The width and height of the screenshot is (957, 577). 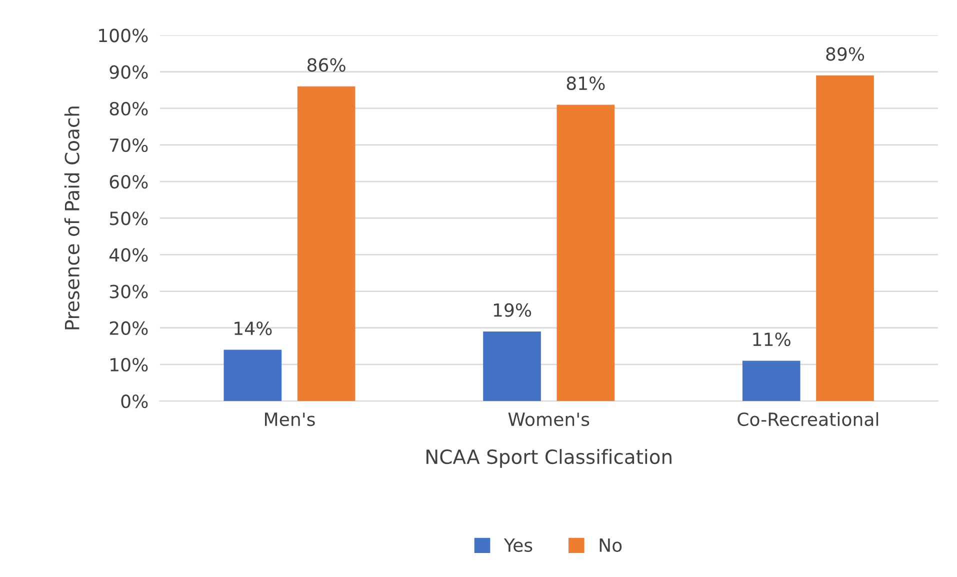 What do you see at coordinates (129, 145) in the screenshot?
I see `y-tick-label: 70%` at bounding box center [129, 145].